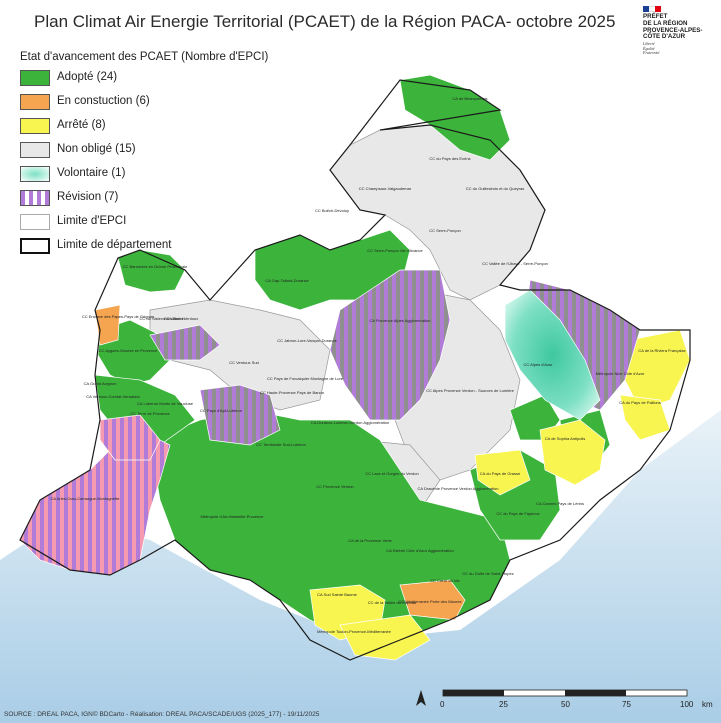 Image resolution: width=721 pixels, height=723 pixels. I want to click on region-label: CC Enclave des Papes-Pays de Grignan, so click(118, 316).